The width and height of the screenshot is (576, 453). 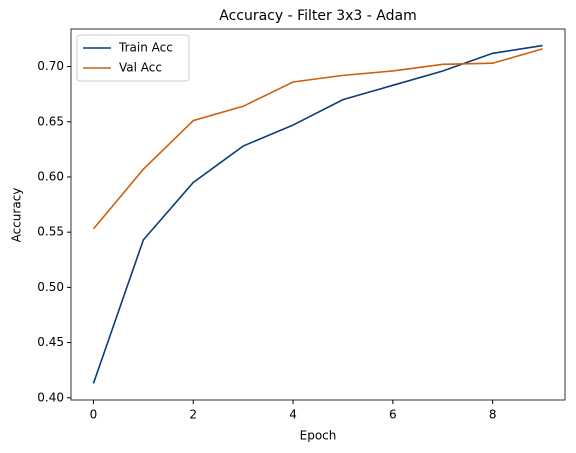 I want to click on legend-label: Val Acc, so click(x=140, y=68).